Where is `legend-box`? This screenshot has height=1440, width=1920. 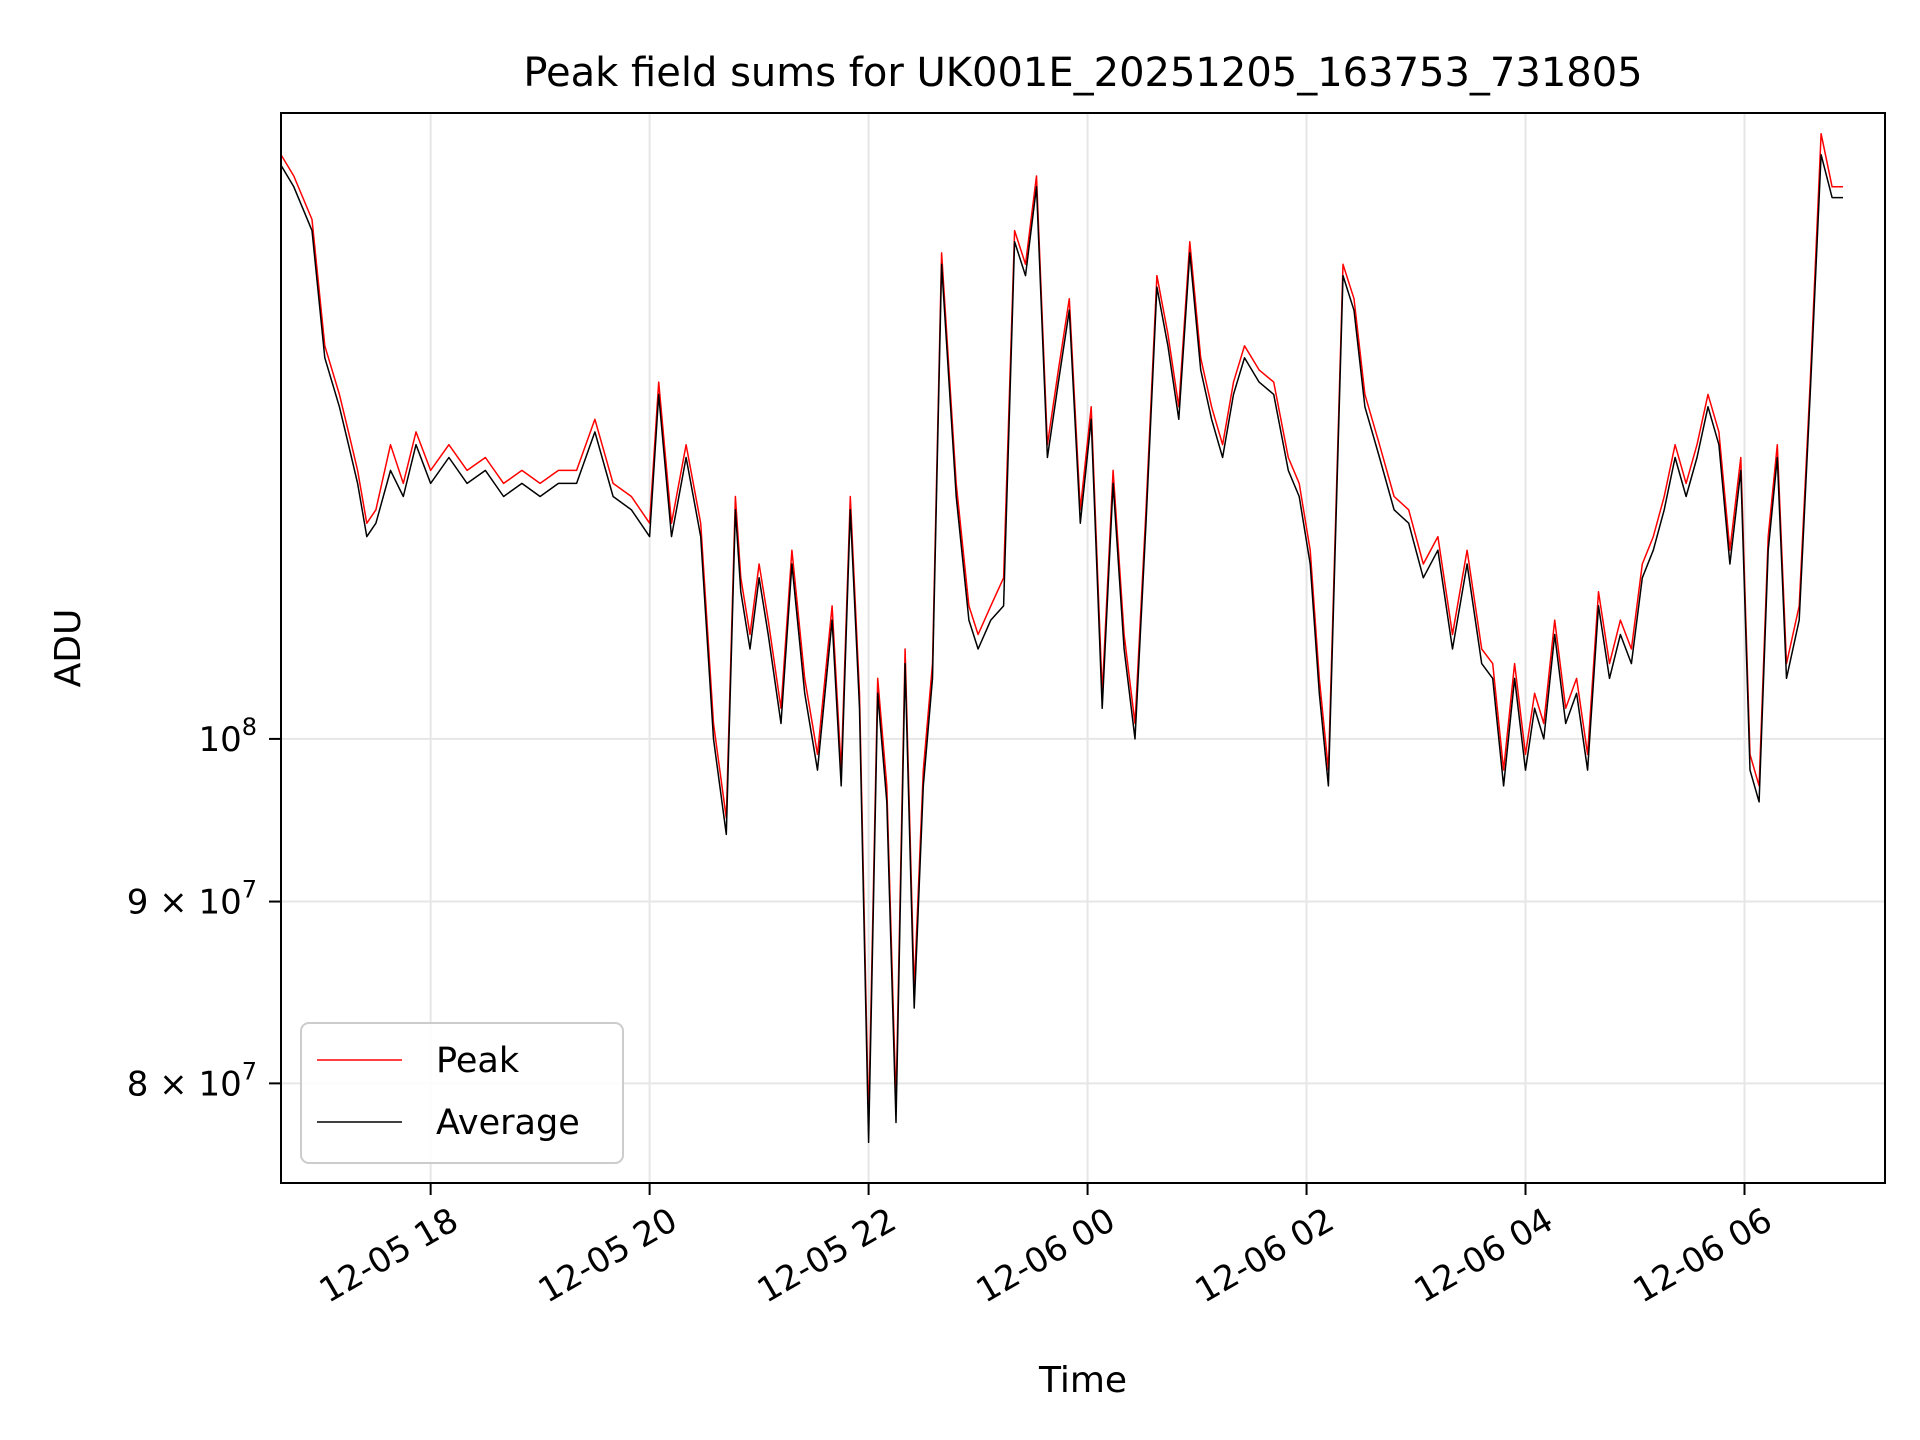
legend-box is located at coordinates (462, 1093).